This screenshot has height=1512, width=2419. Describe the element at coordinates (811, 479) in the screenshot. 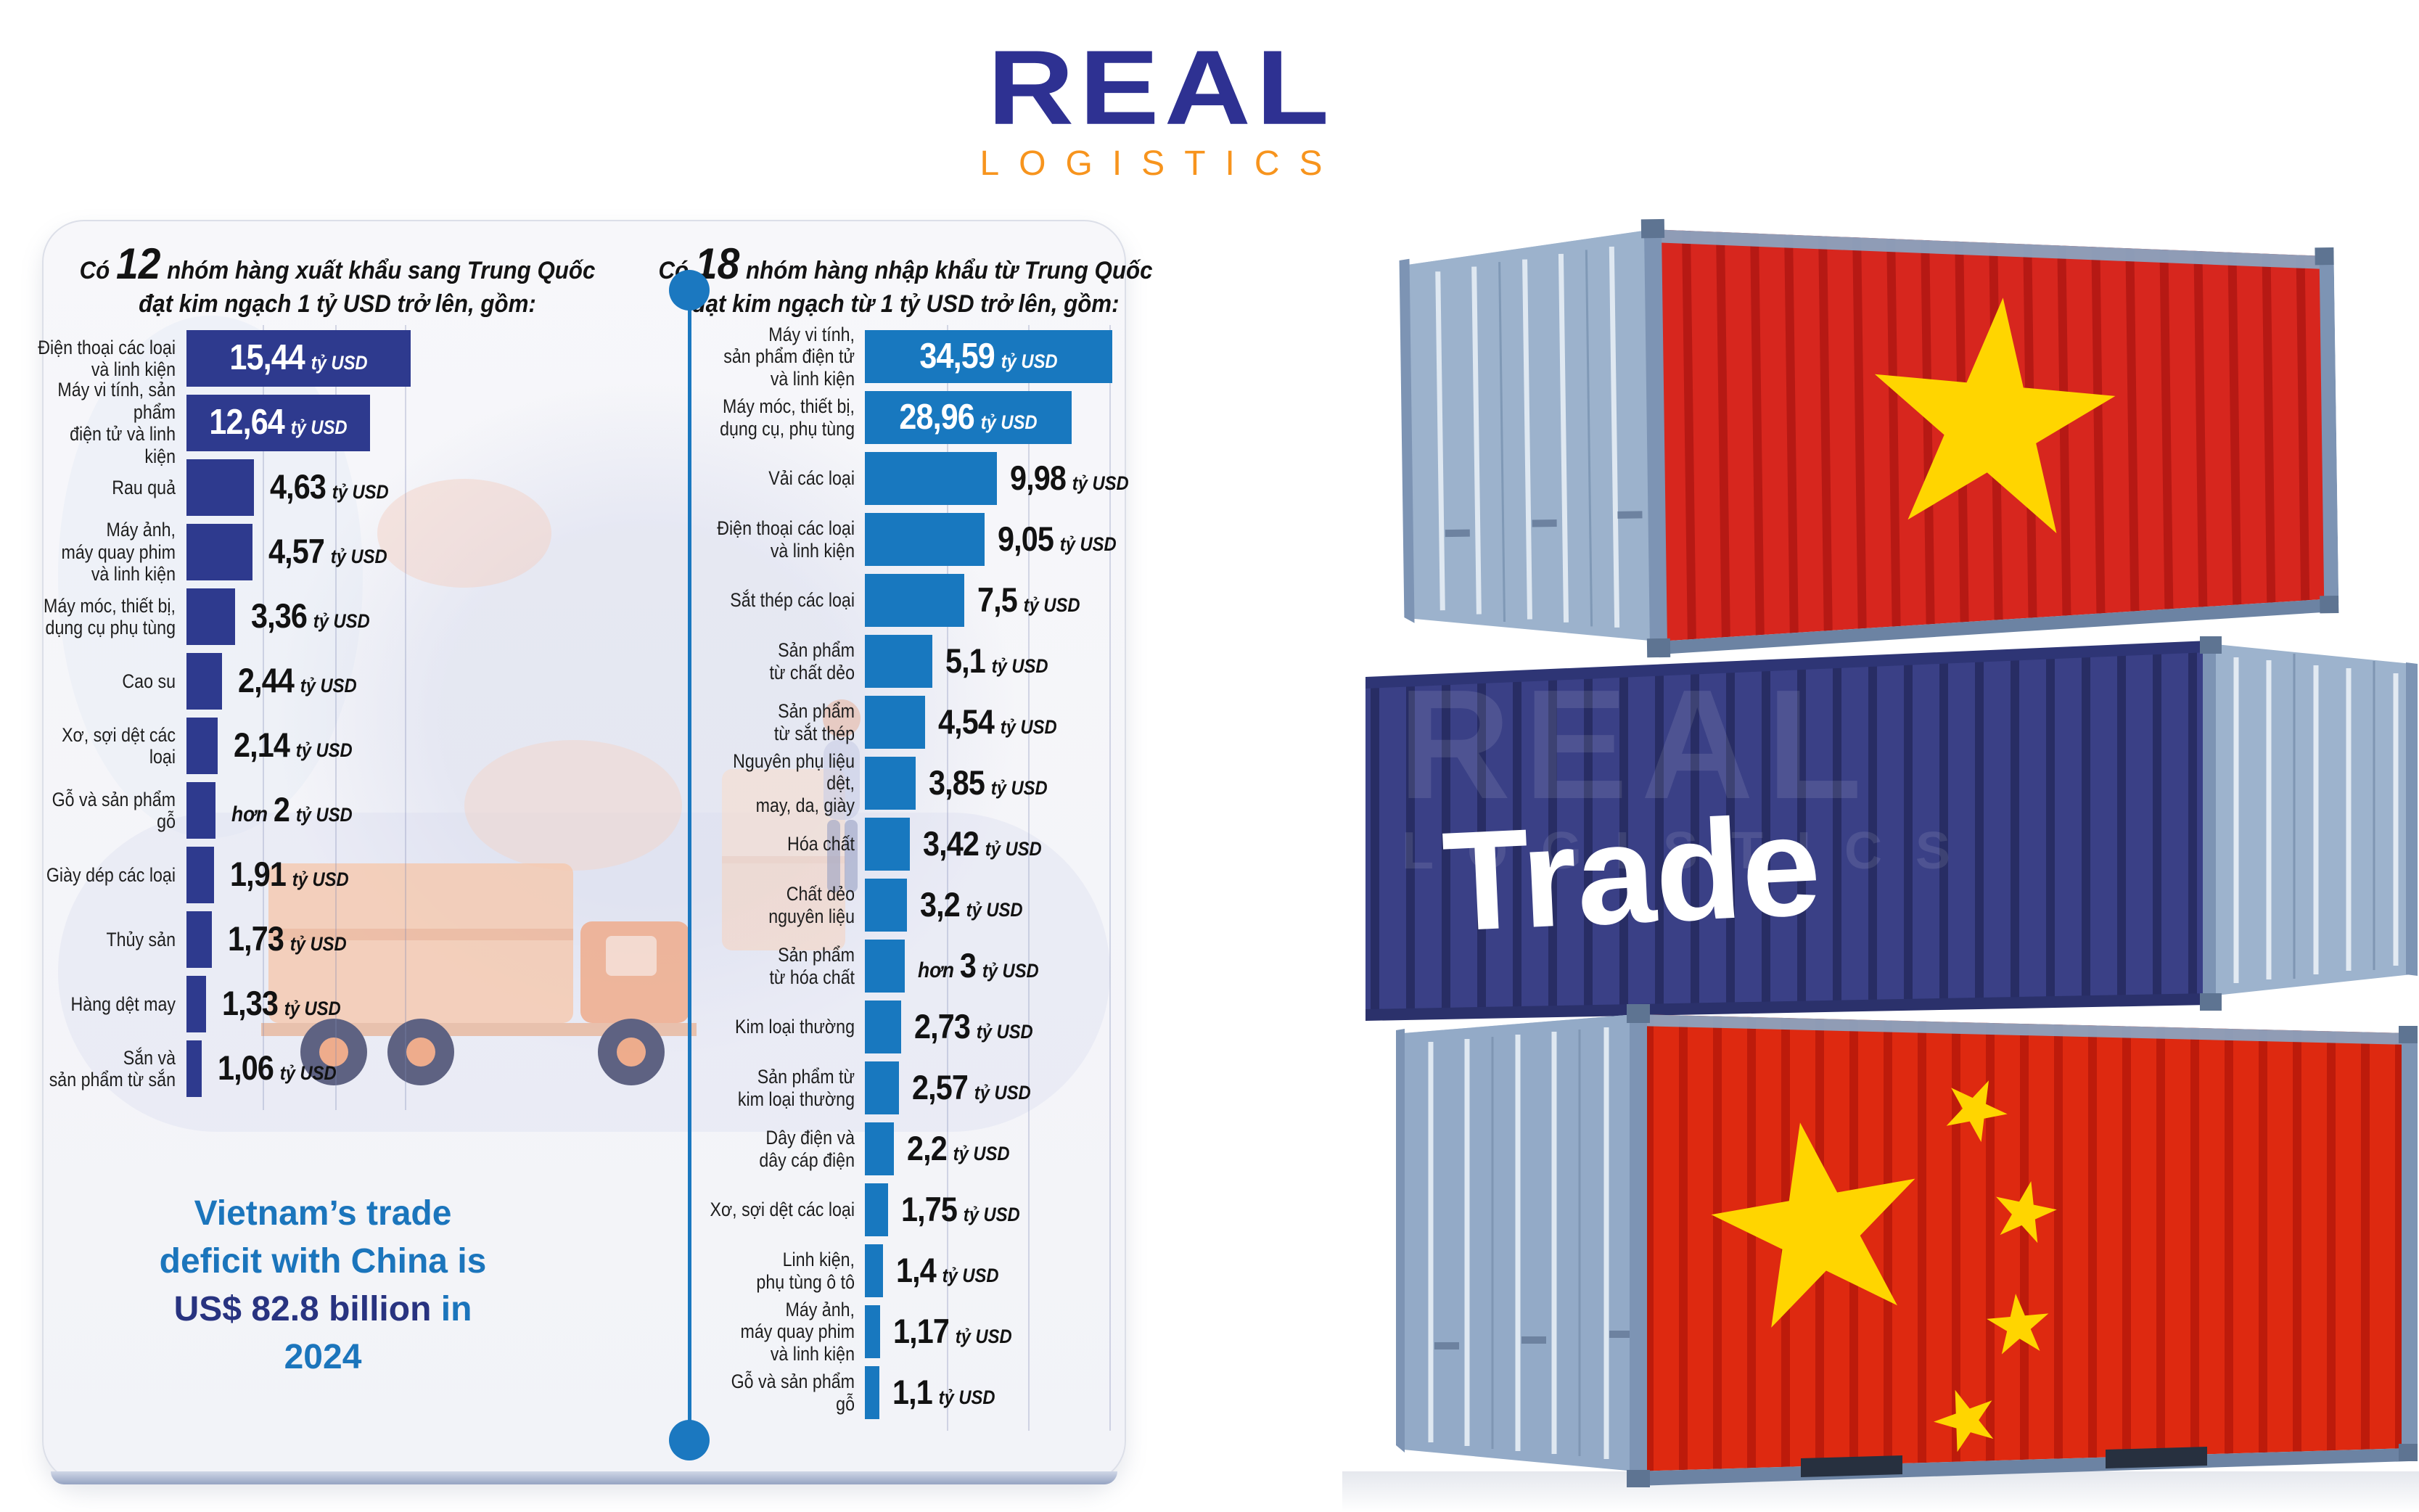

I see `import-row-label: Vải các loại` at that location.